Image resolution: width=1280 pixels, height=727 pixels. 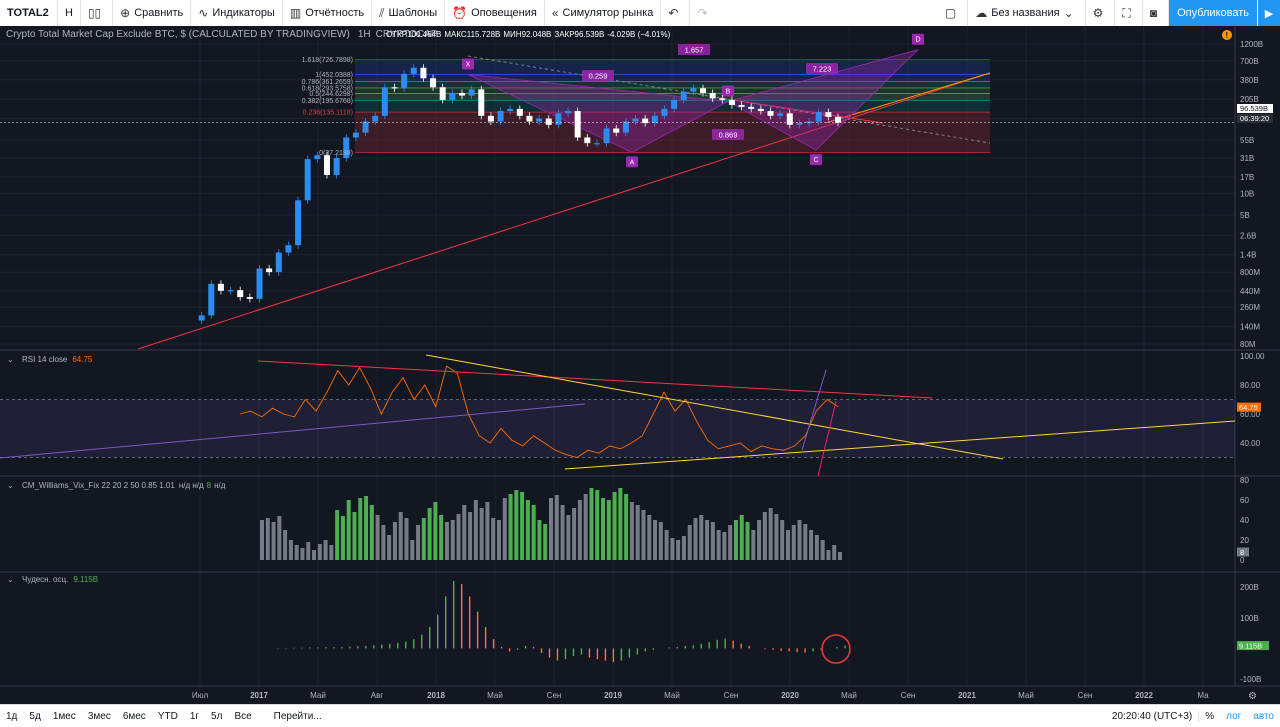 I want to click on camera-icon: ◙, so click(x=1153, y=13).